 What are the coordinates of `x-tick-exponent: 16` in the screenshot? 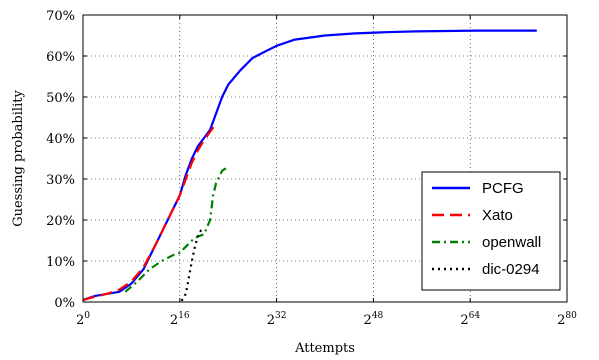 It's located at (184, 316).